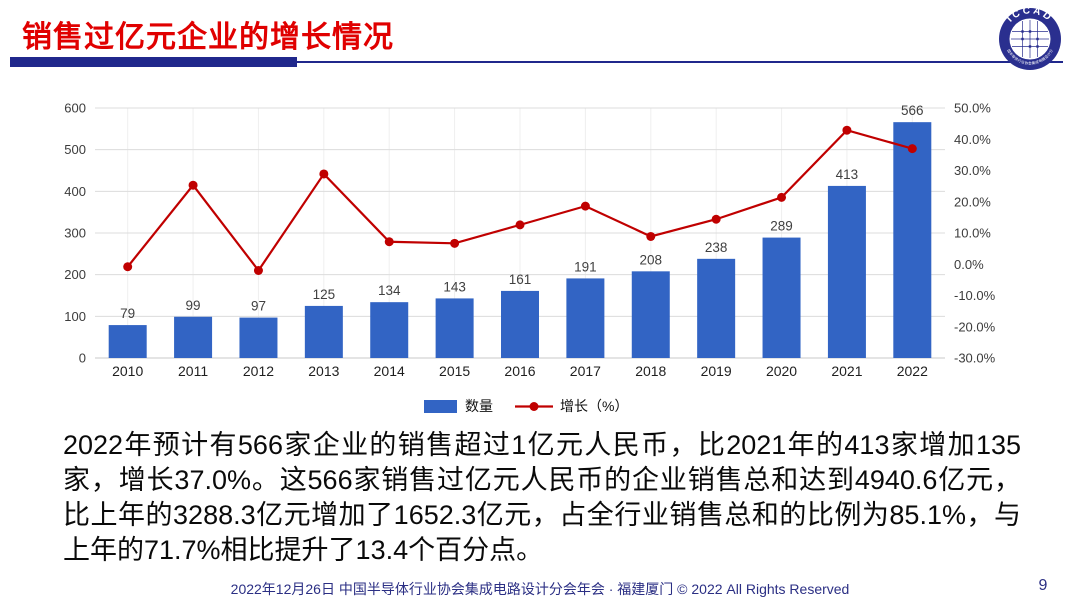  I want to click on bar-2014, so click(389, 330).